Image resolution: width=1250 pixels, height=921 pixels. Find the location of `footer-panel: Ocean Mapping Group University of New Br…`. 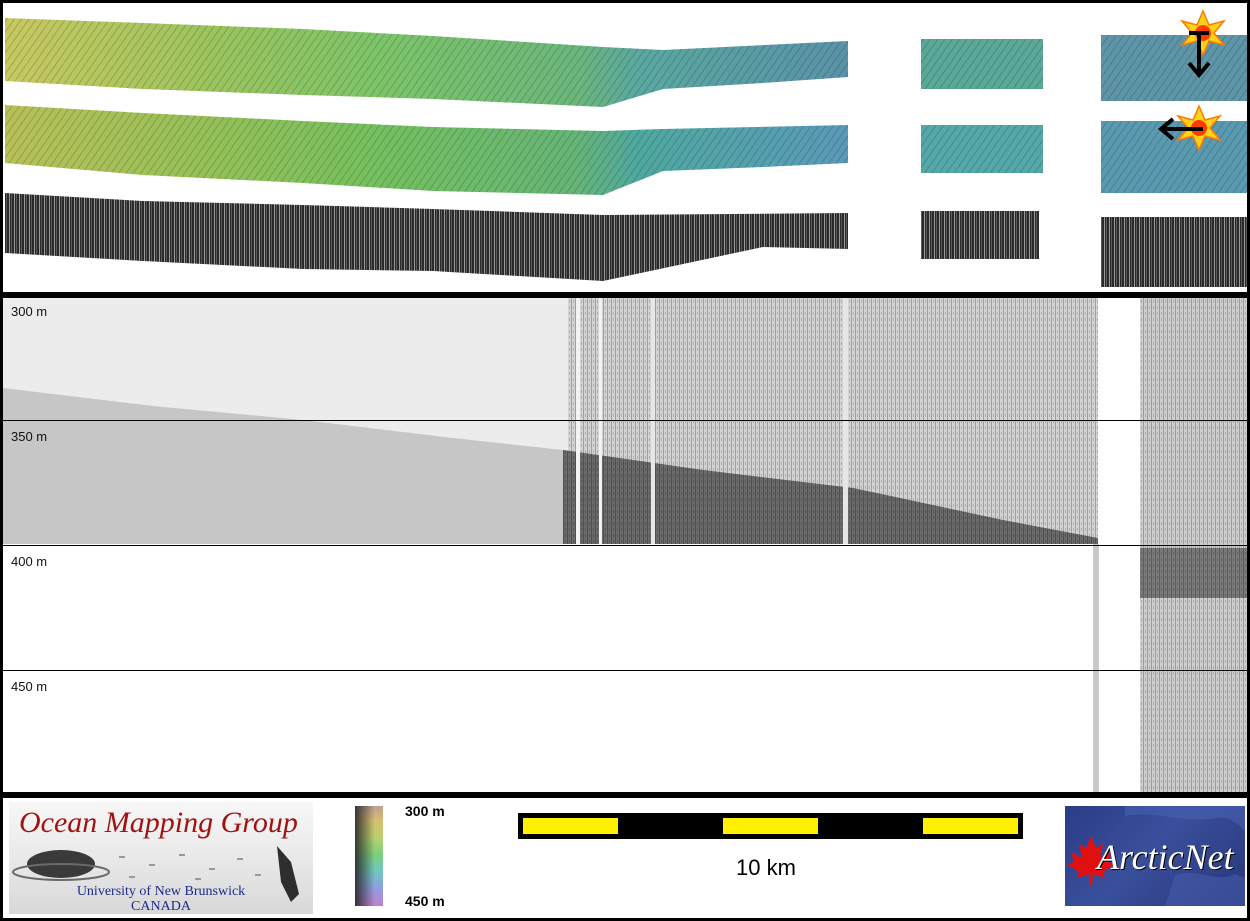

footer-panel: Ocean Mapping Group University of New Br… is located at coordinates (625, 858).